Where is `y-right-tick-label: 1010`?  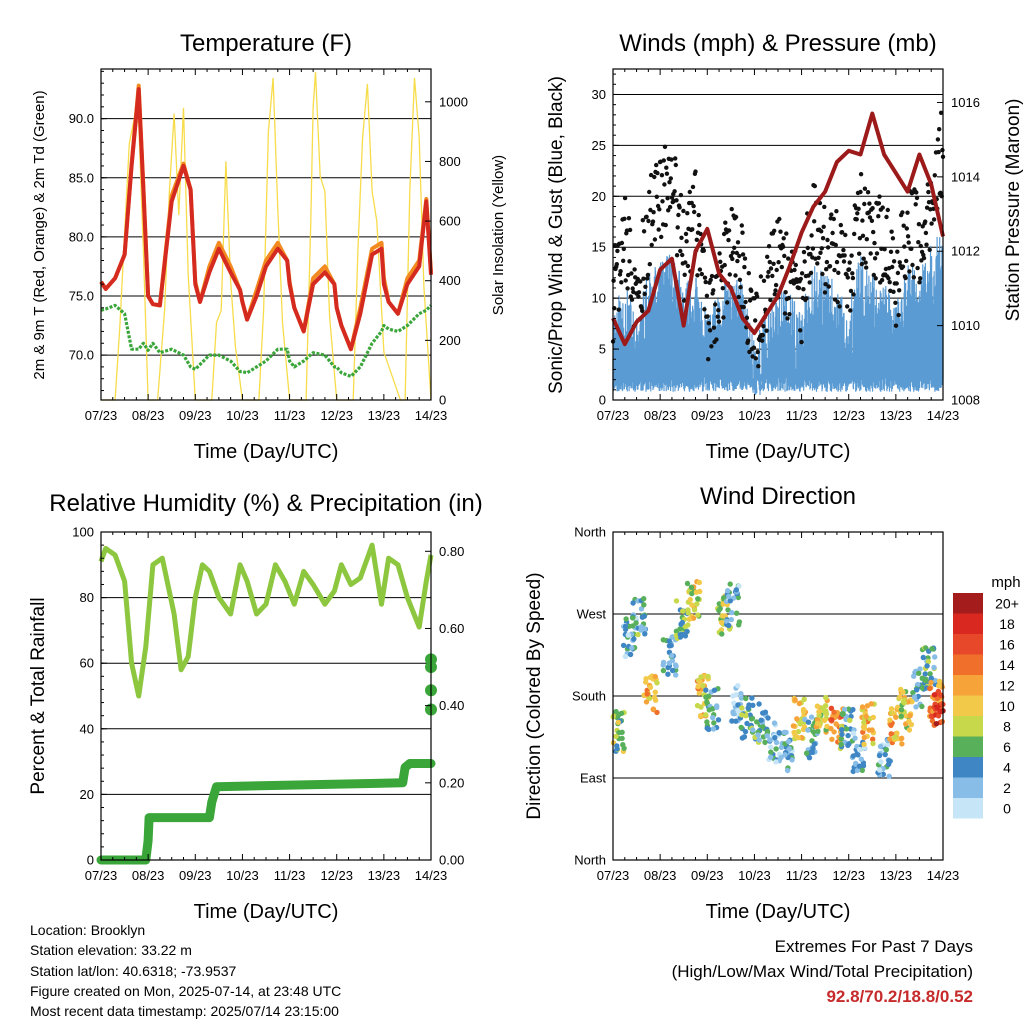 y-right-tick-label: 1010 is located at coordinates (965, 325).